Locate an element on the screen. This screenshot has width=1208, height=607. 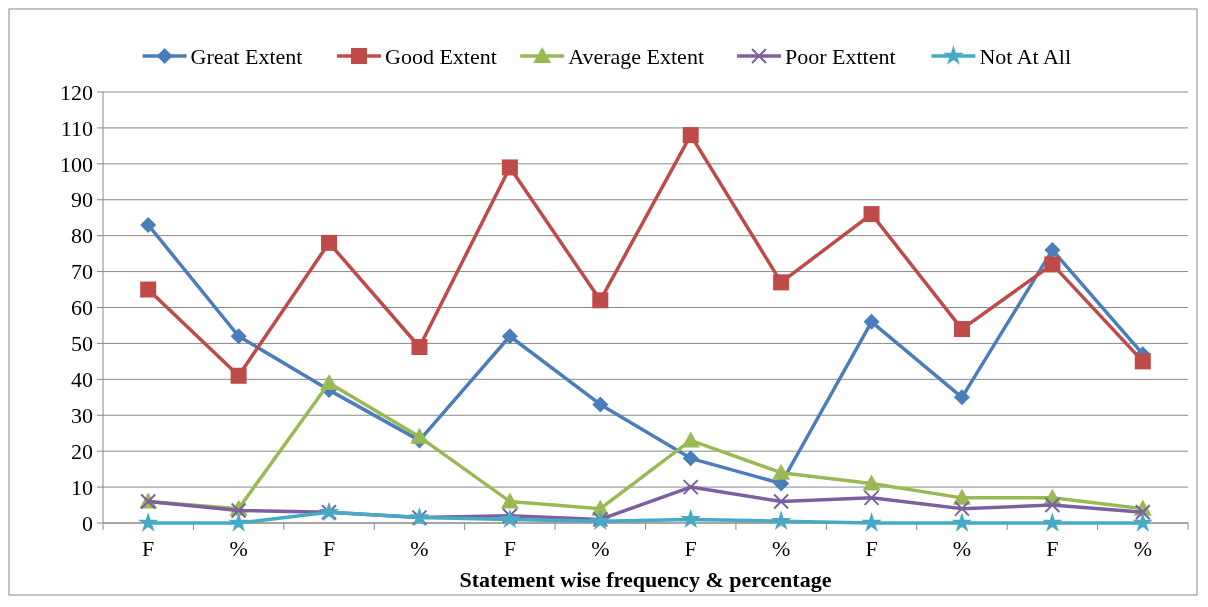
y-tick-label: 30 is located at coordinates (82, 415).